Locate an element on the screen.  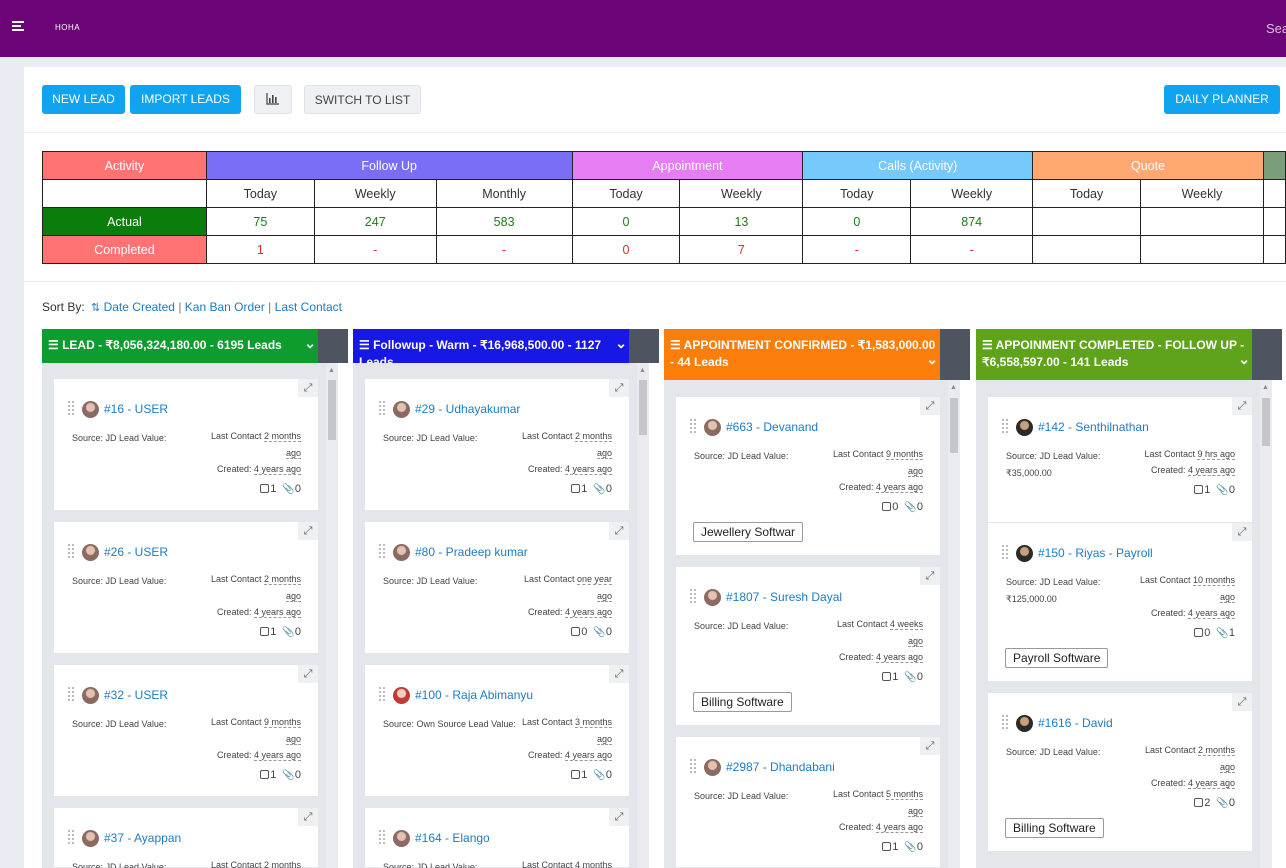
lead-title-link: #80 - Pradeep kumar is located at coordinates (471, 552).